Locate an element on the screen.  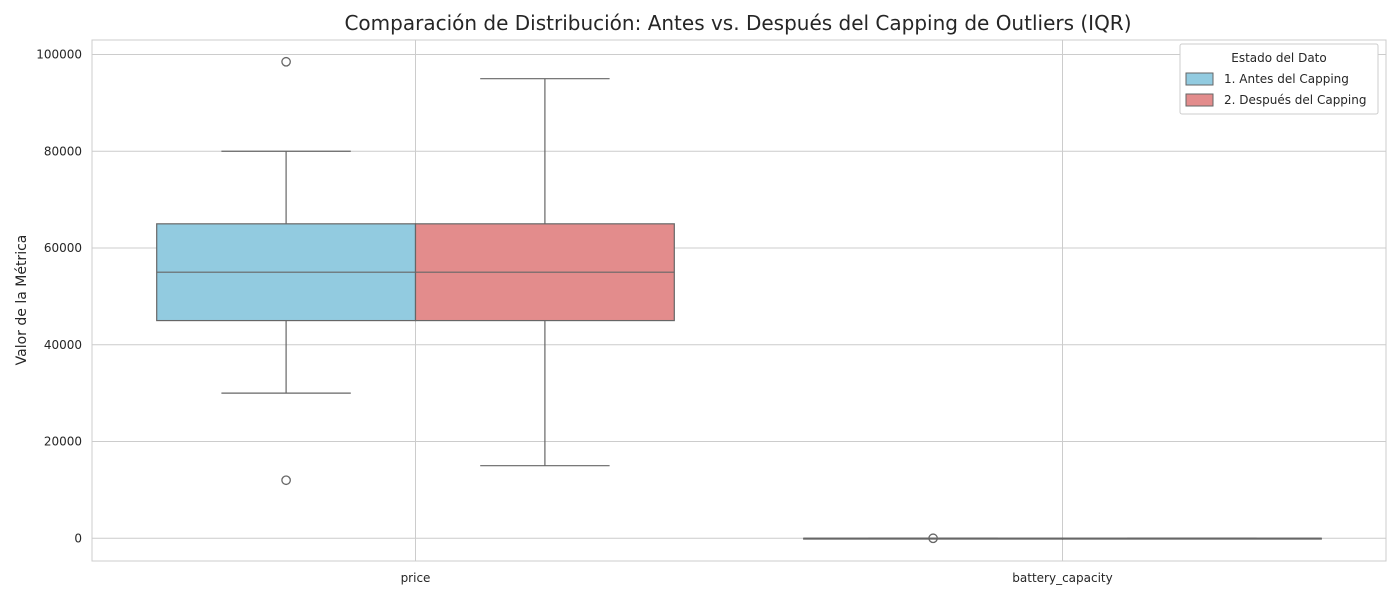
y-tick-label: 100000 is located at coordinates (59, 55).